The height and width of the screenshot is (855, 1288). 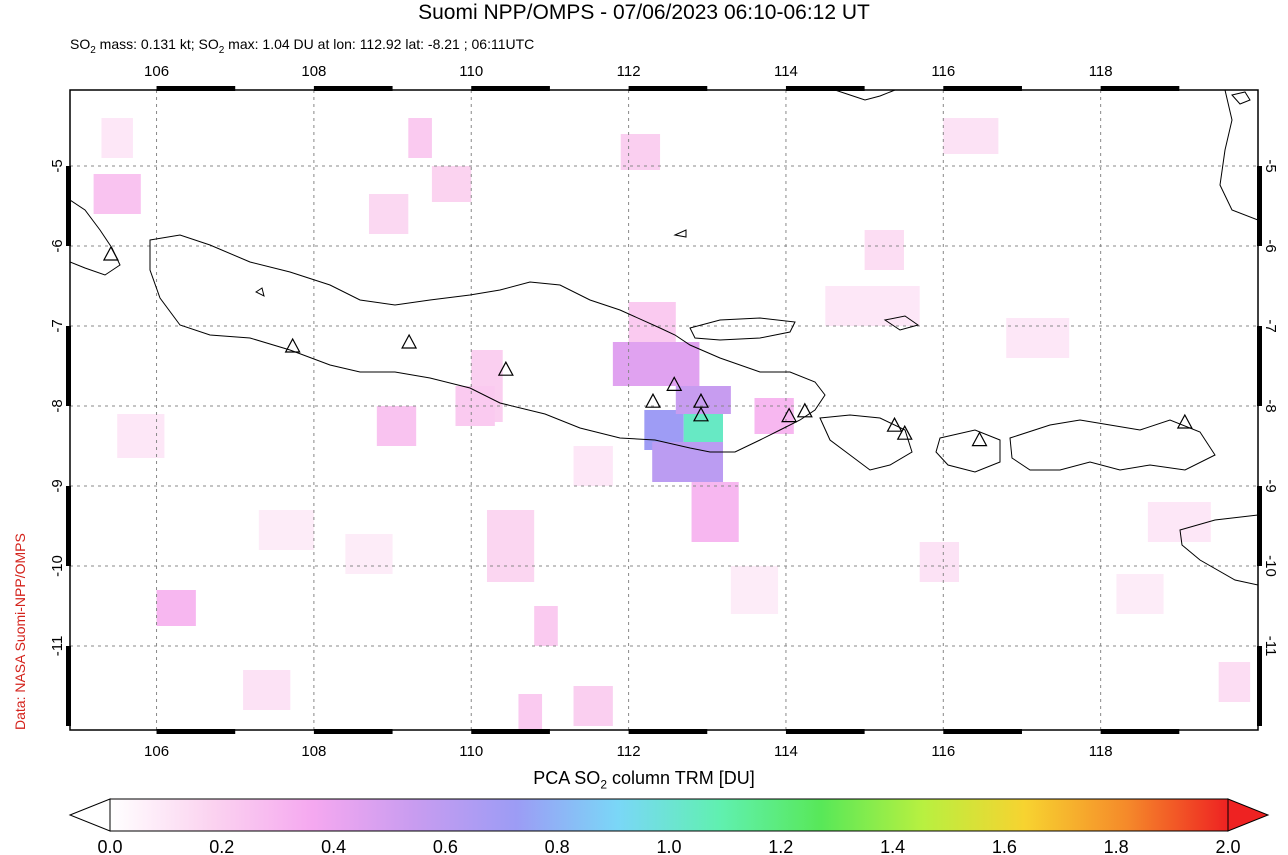 I want to click on lat-tick-label-right: -7, so click(x=1270, y=325).